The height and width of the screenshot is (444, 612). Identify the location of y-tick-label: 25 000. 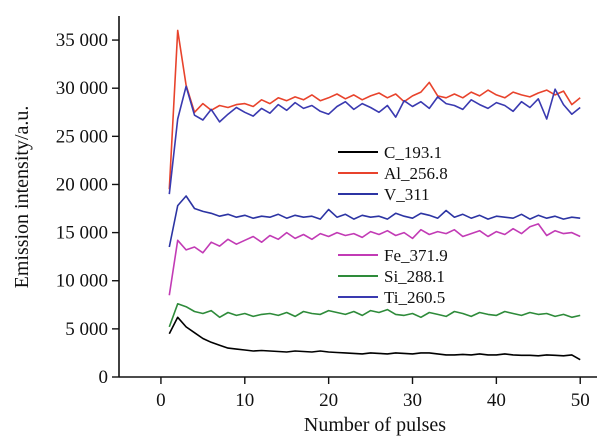
(82, 136).